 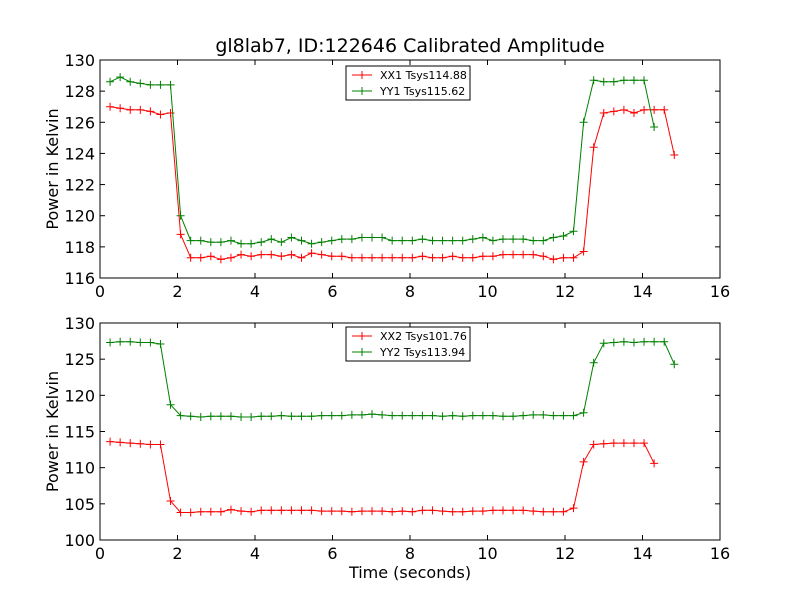 I want to click on y-tick-label: 122, so click(x=79, y=185).